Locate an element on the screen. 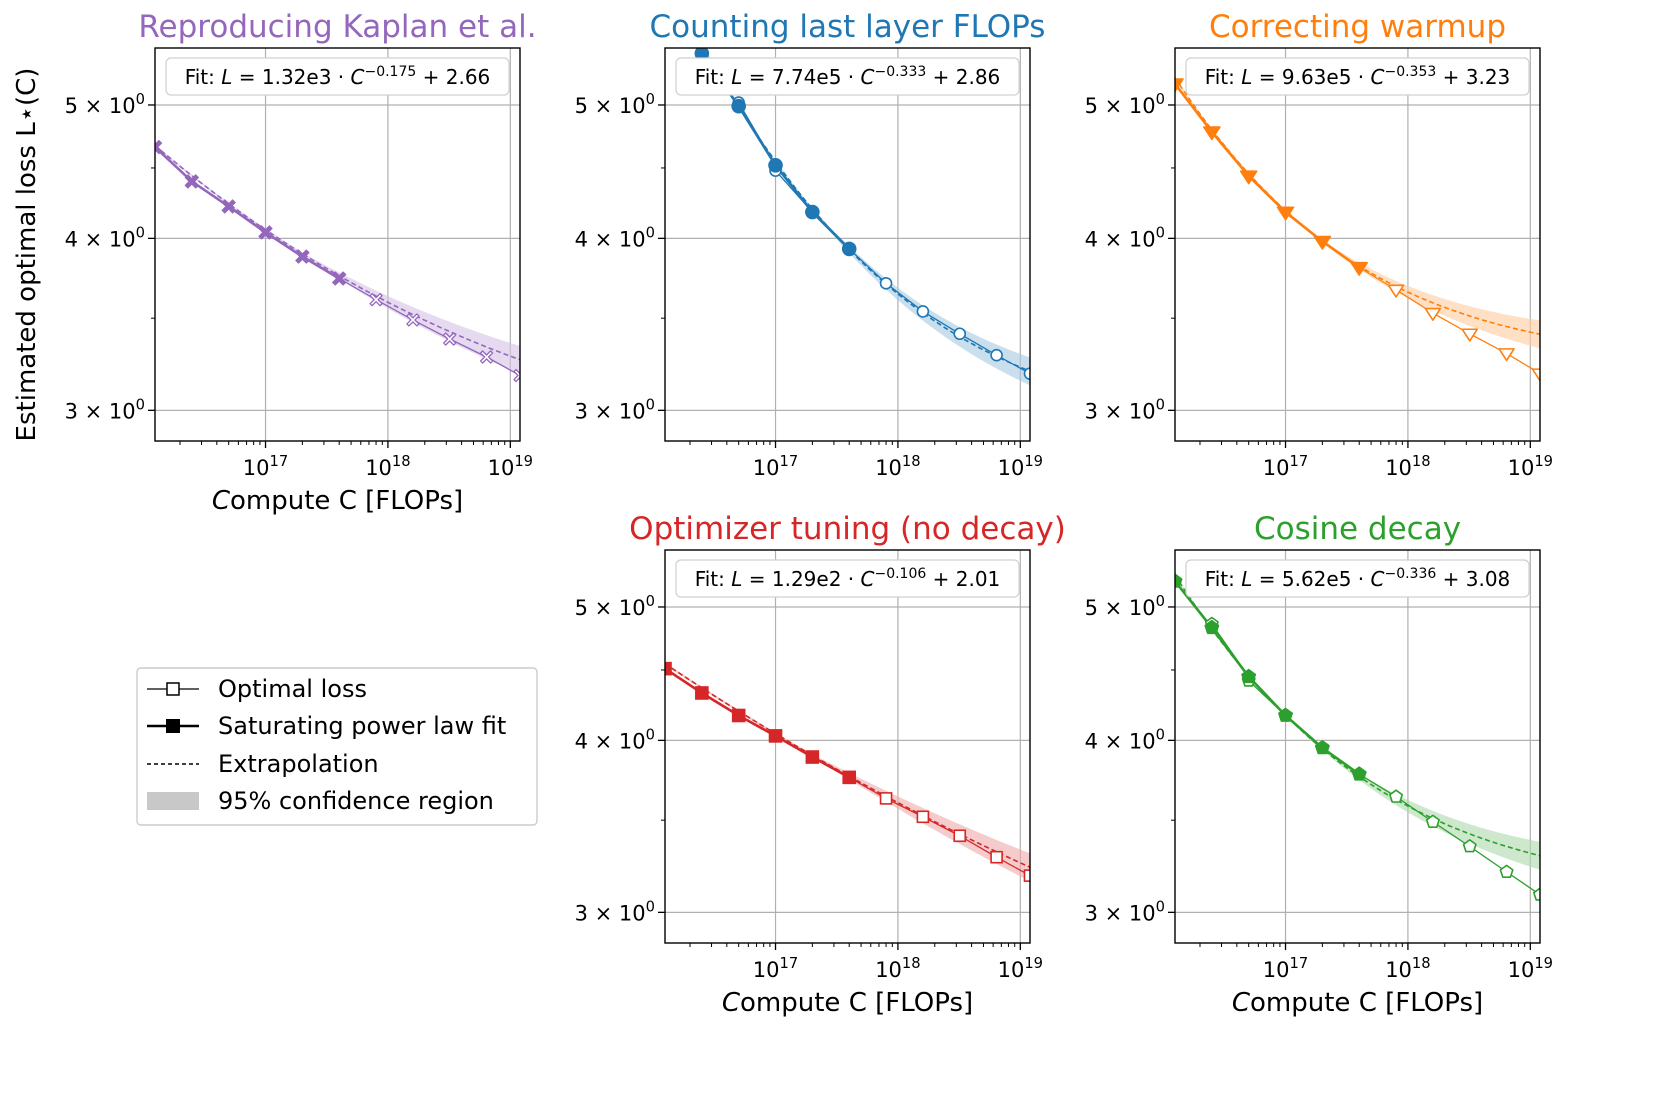 The height and width of the screenshot is (1094, 1661). panel-title: Counting last layer FLOPs is located at coordinates (848, 27).